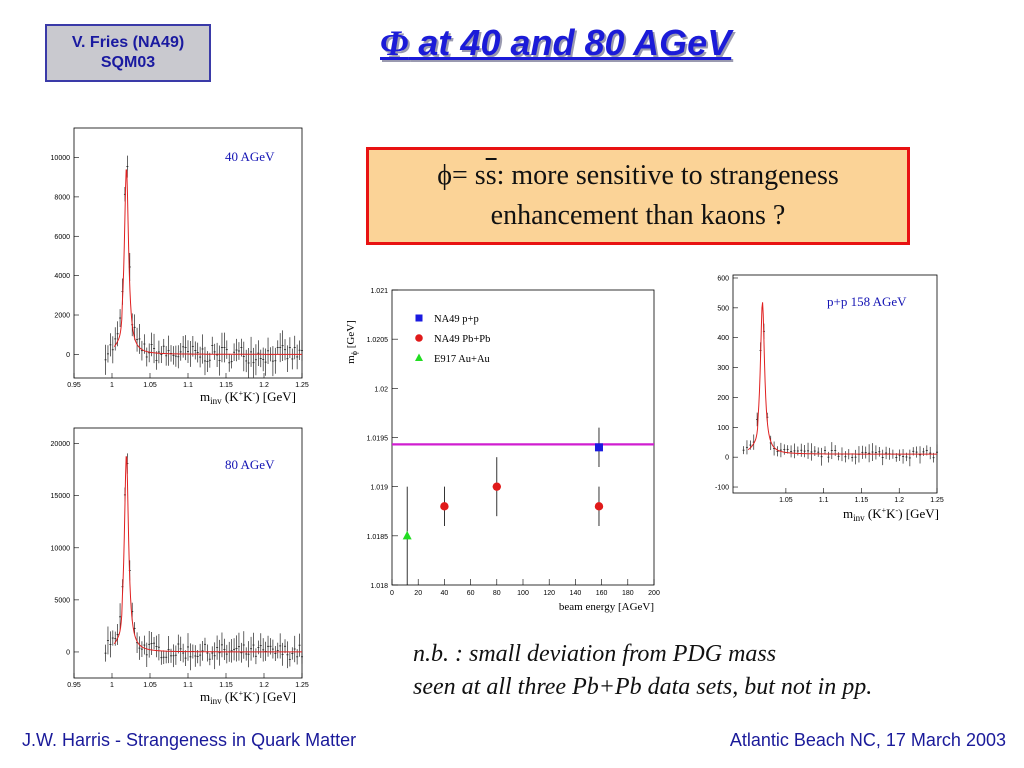 Image resolution: width=1024 pixels, height=768 pixels. Describe the element at coordinates (378, 537) in the screenshot. I see `y-tick-label: 1.0185` at that location.